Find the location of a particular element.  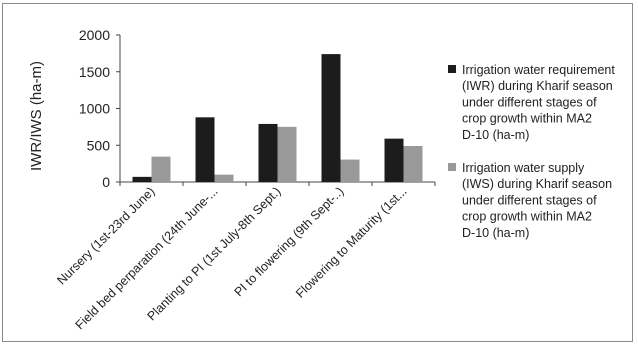

y-tick-label: 0 is located at coordinates (106, 182).